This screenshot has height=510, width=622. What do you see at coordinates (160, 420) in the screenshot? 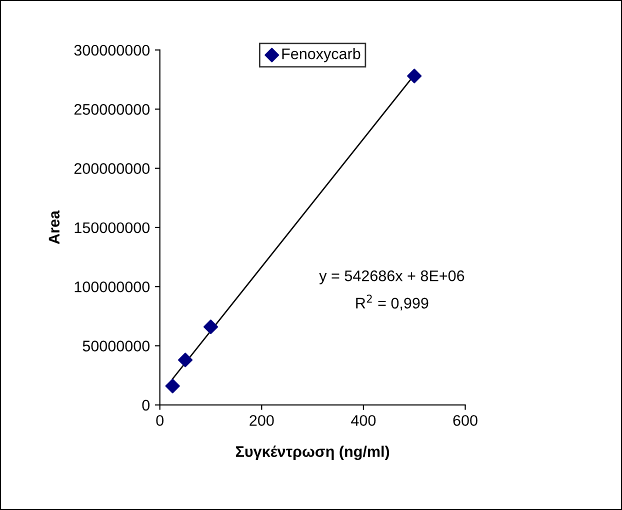
I see `x-tick-label: 0` at bounding box center [160, 420].